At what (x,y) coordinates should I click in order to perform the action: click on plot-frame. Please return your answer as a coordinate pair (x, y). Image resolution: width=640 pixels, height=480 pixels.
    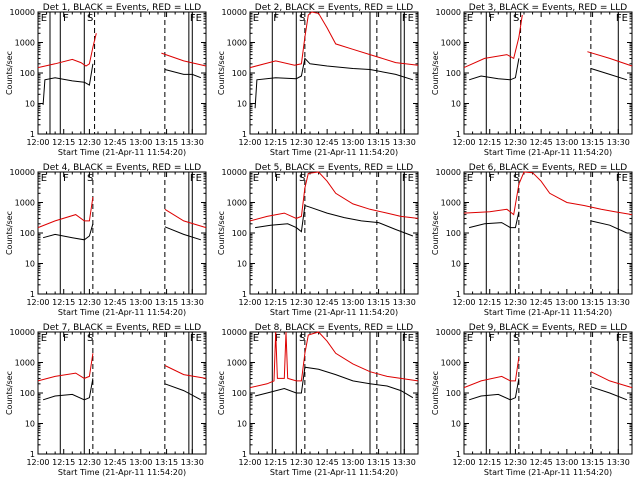
    Looking at the image, I should click on (334, 73).